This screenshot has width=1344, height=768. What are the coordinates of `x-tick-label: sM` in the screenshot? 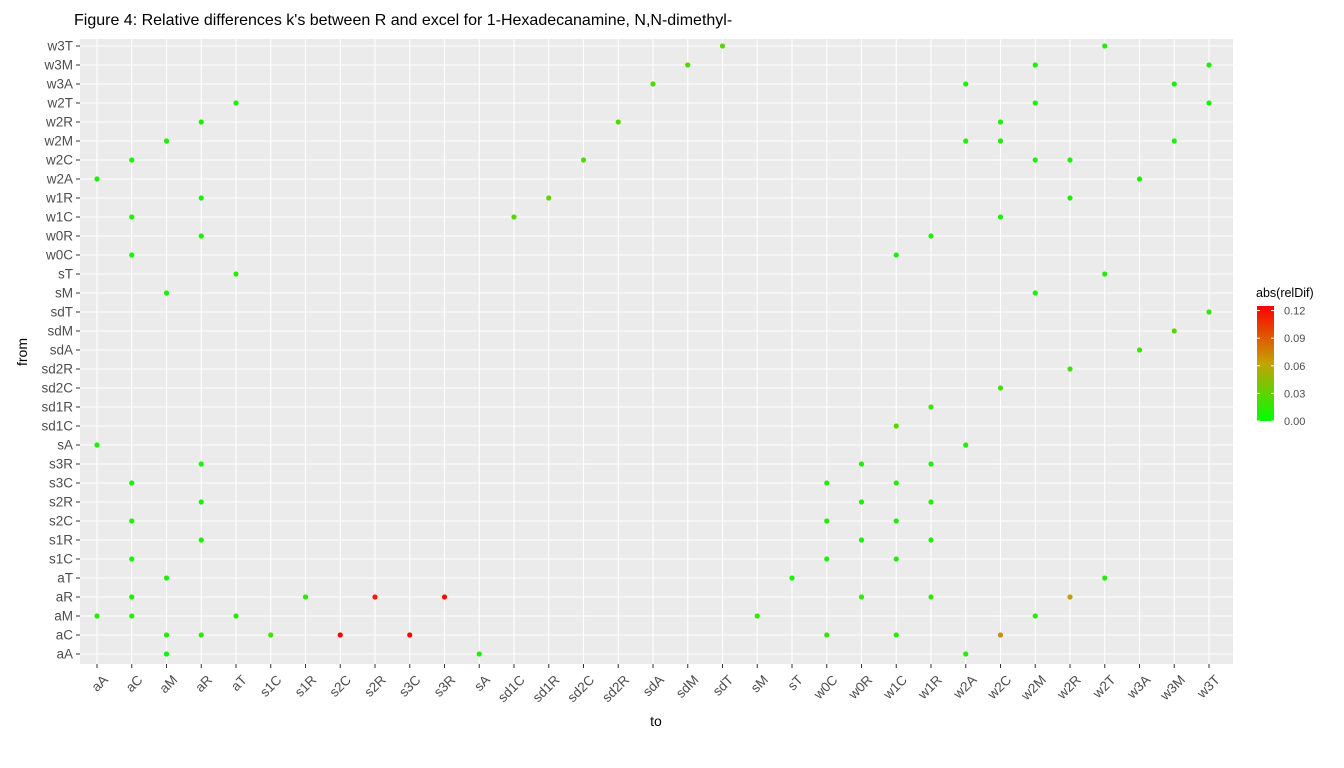 It's located at (759, 683).